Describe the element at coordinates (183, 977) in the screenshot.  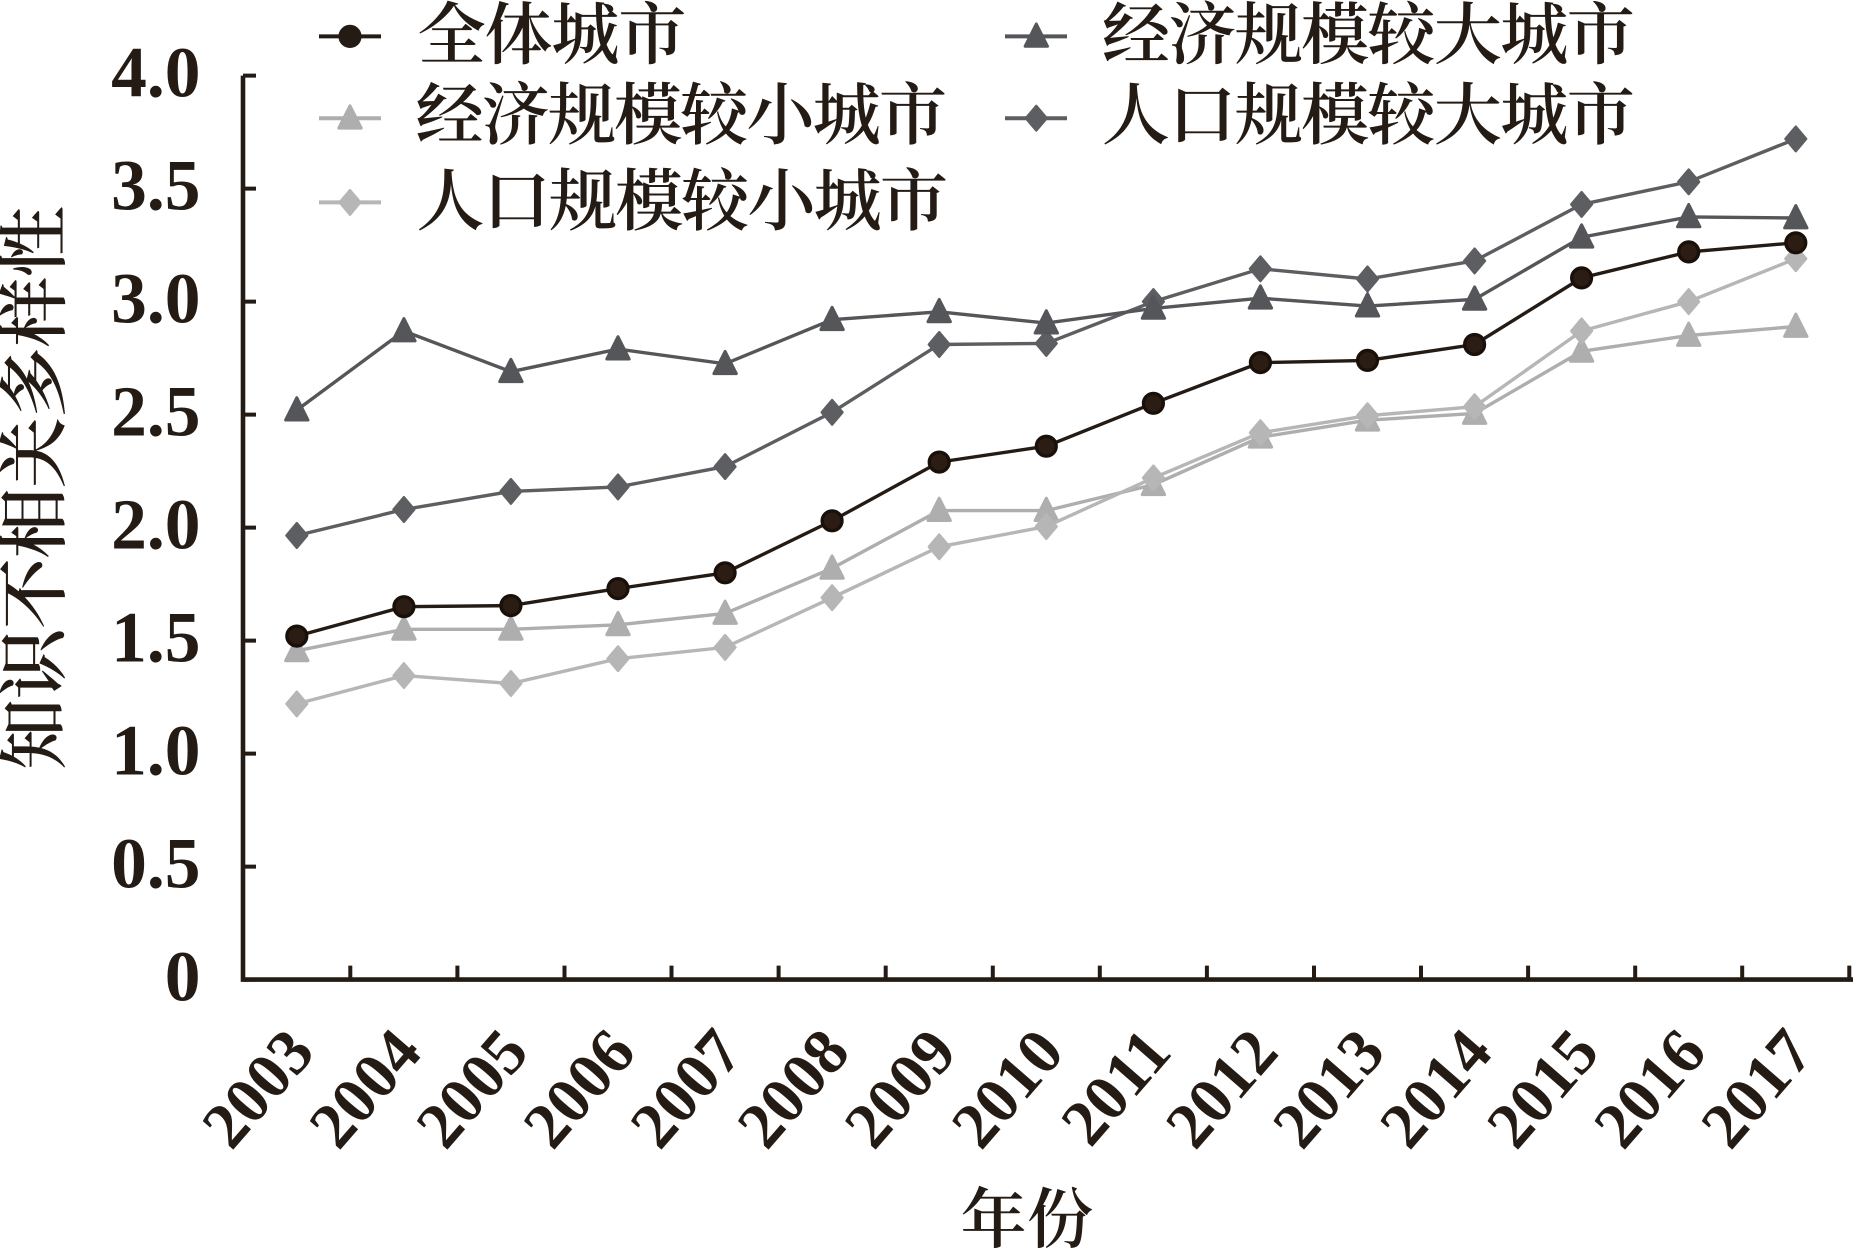
I see `svg-text: 0` at that location.